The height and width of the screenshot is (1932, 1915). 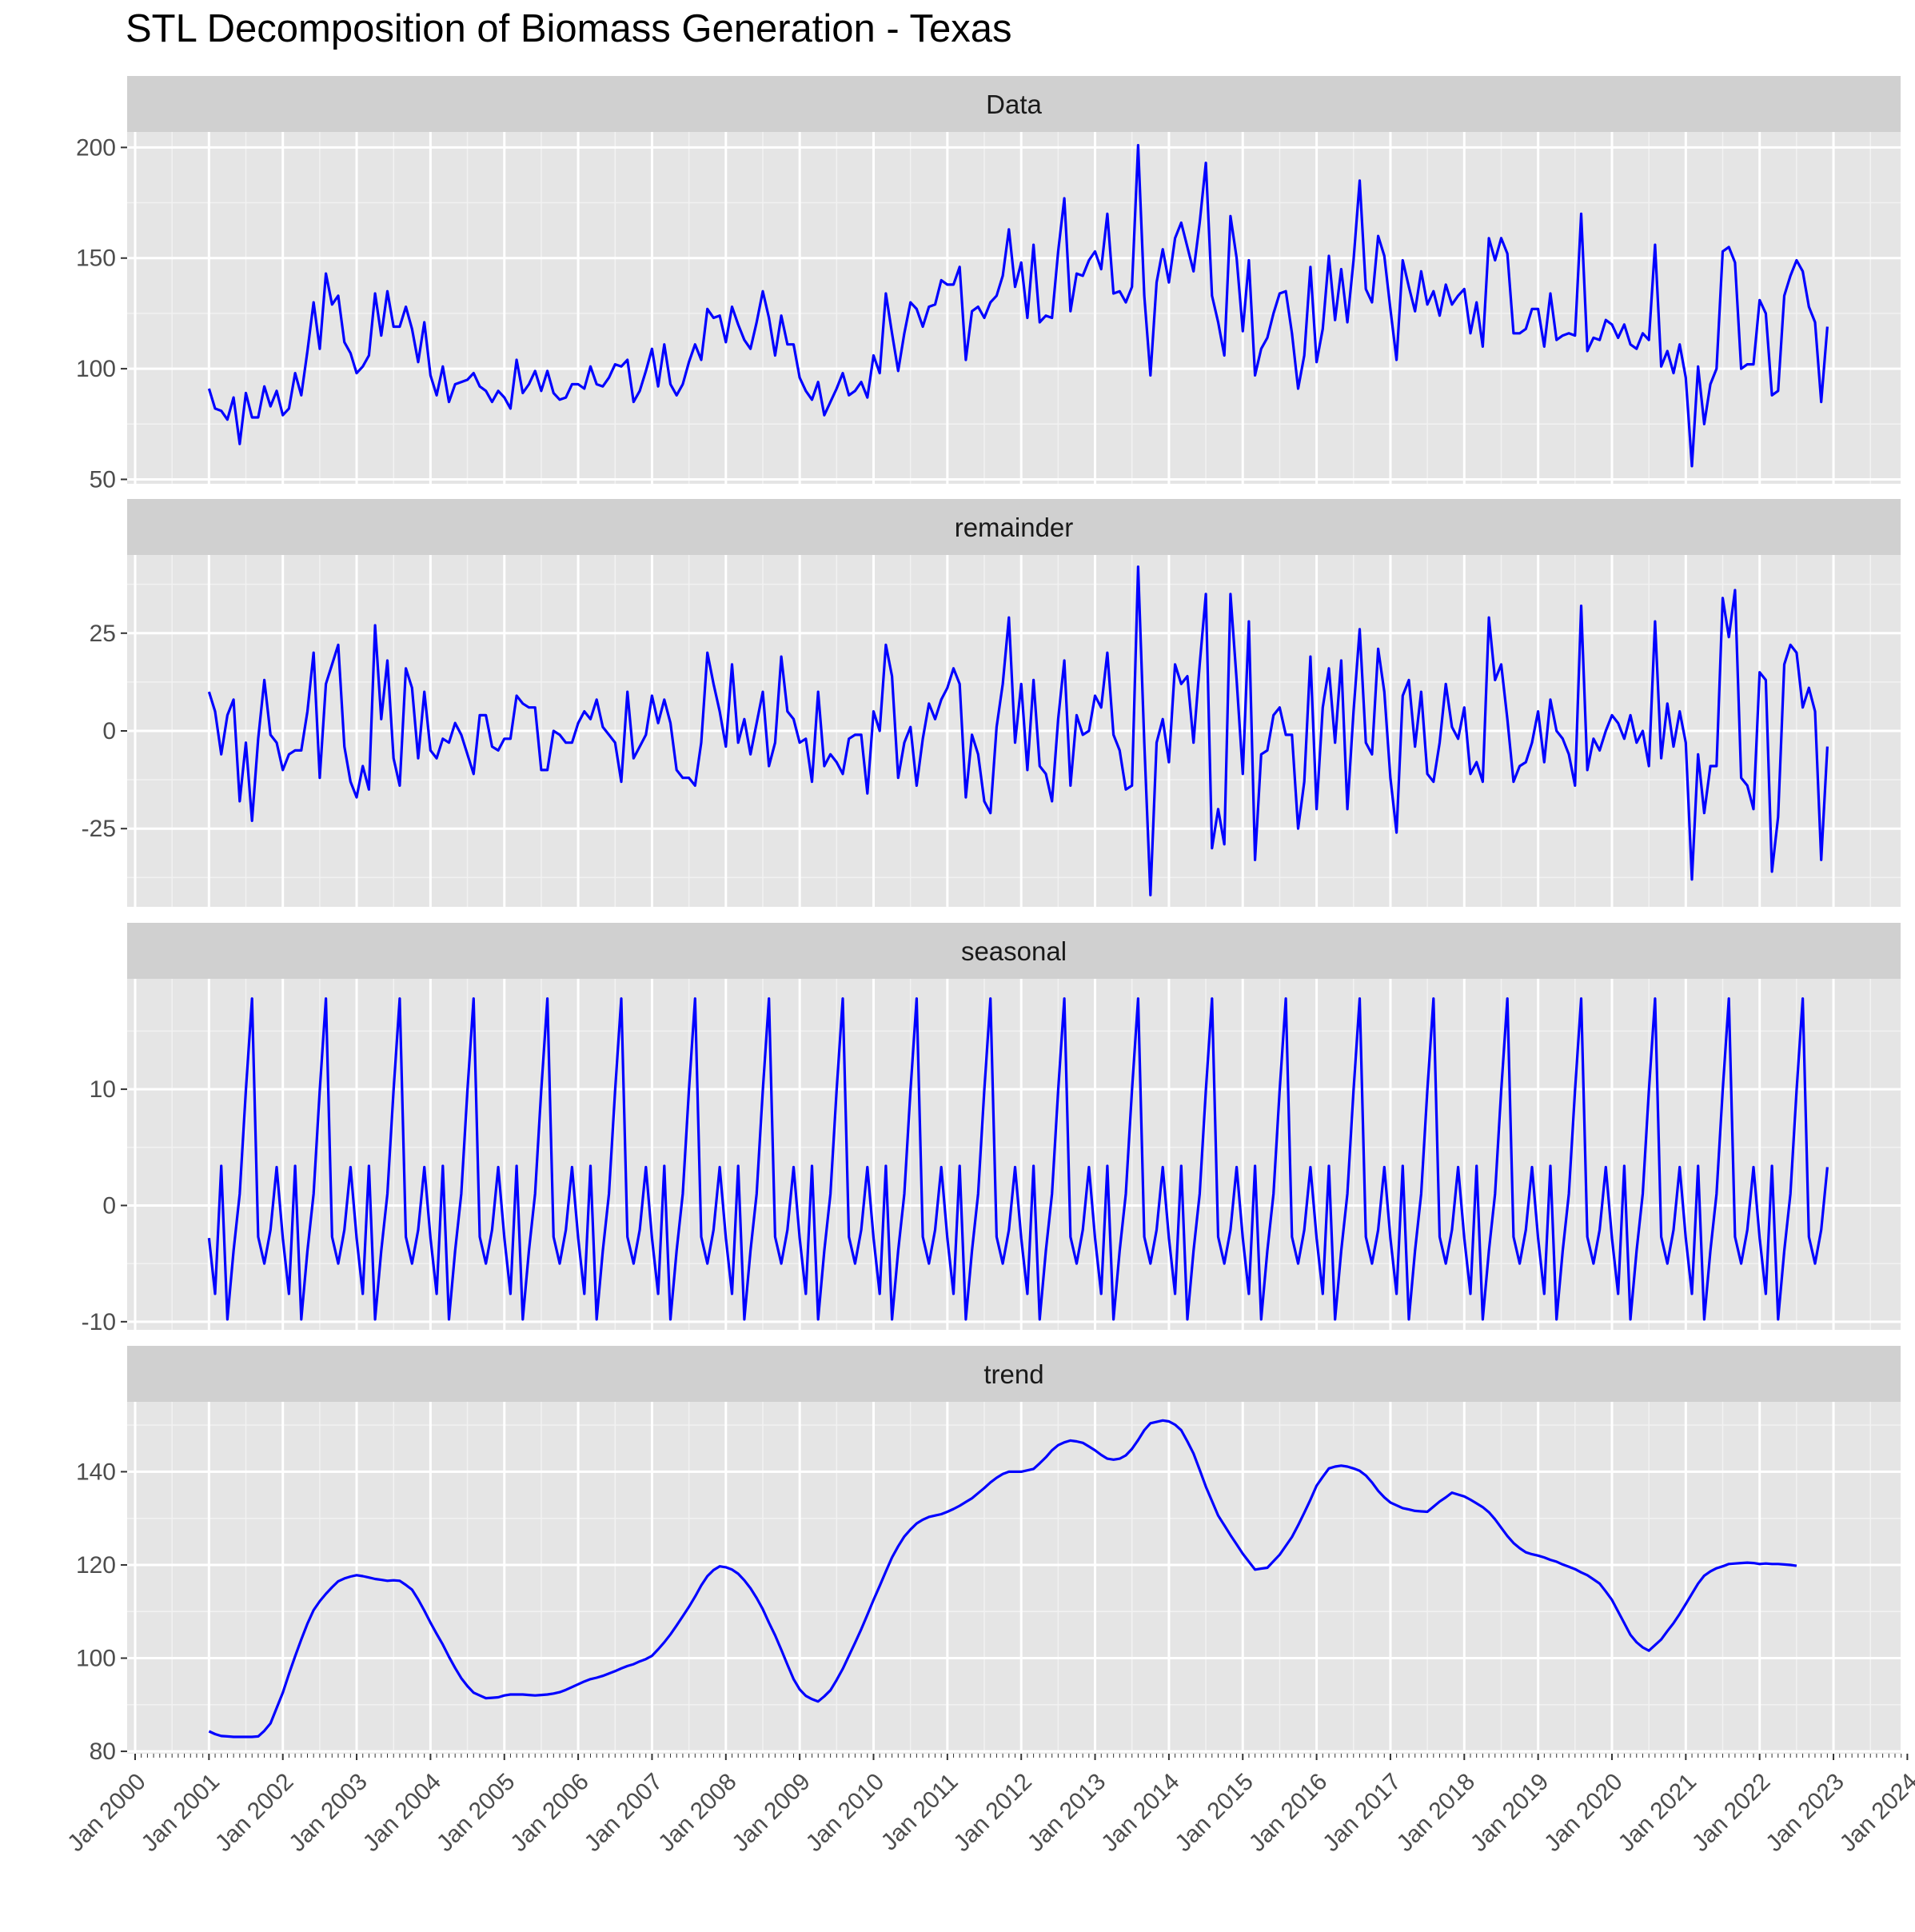 I want to click on y-tick-label: -10, so click(x=99, y=1322).